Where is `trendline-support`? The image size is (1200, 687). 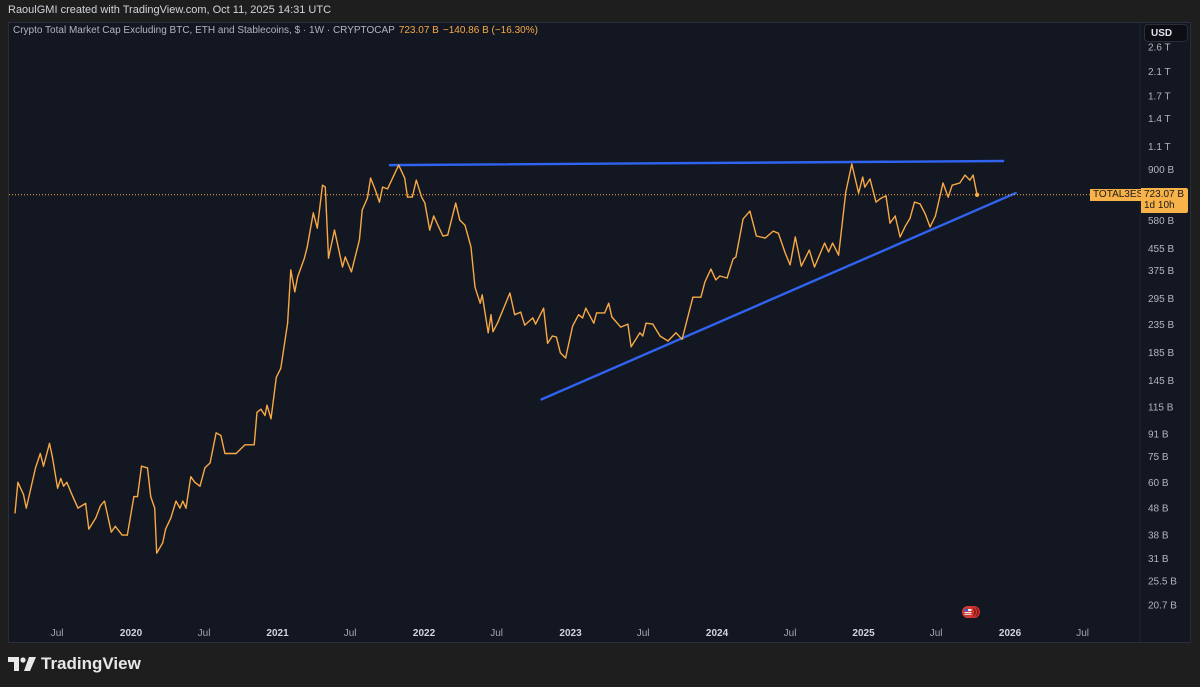 trendline-support is located at coordinates (778, 296).